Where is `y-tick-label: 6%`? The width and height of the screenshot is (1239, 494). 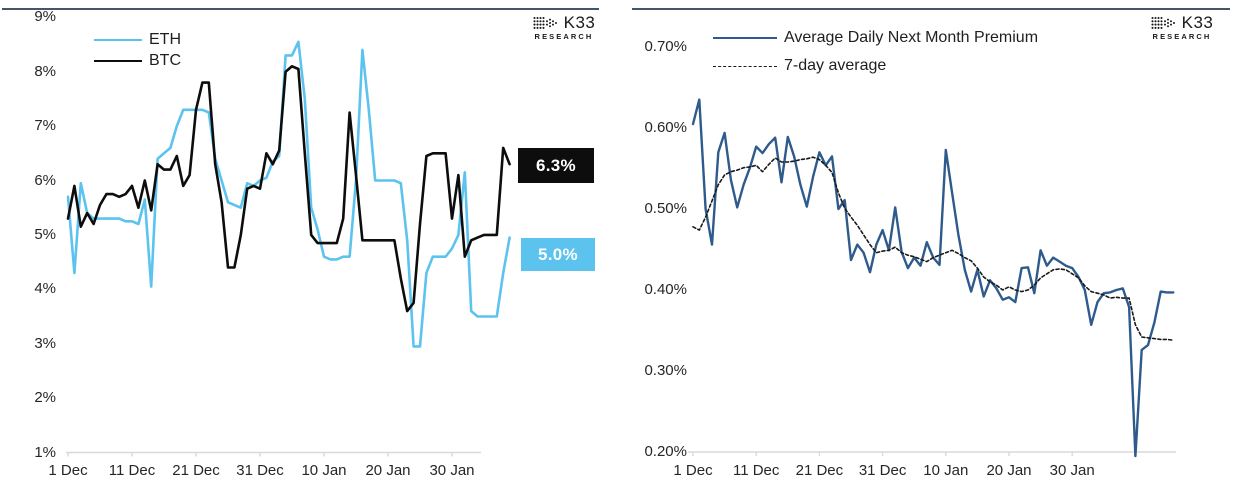
y-tick-label: 6% is located at coordinates (45, 180).